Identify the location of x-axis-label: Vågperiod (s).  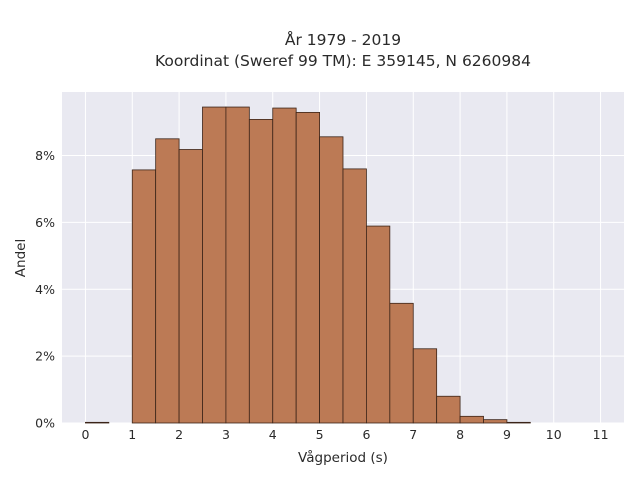
(343, 457).